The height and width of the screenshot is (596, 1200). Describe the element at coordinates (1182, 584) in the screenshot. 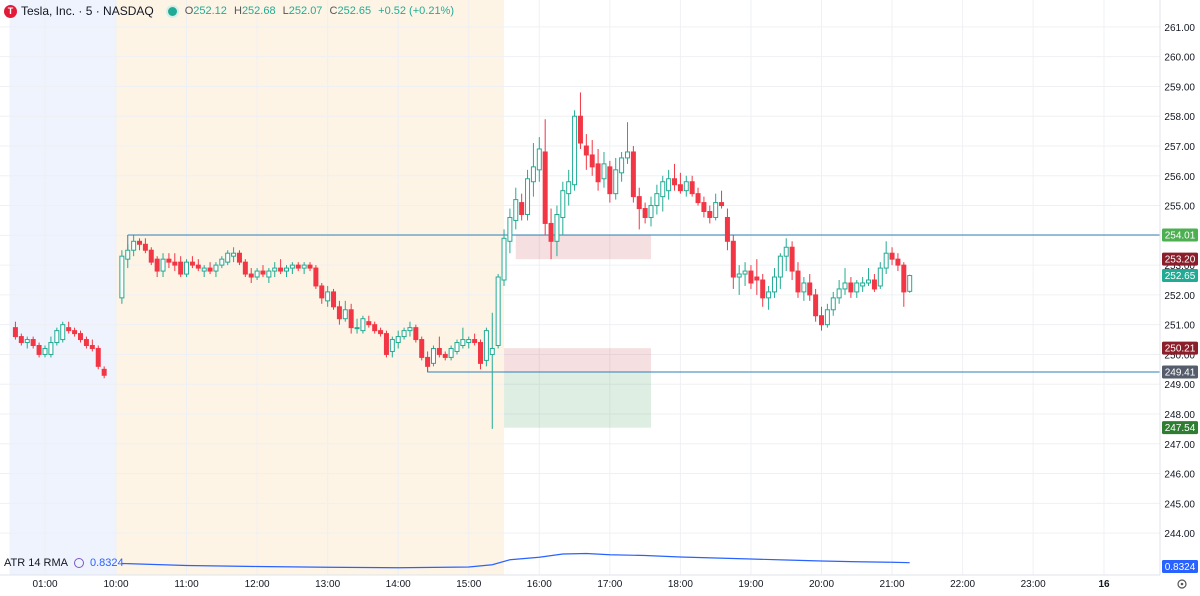

I see `gear-icon` at that location.